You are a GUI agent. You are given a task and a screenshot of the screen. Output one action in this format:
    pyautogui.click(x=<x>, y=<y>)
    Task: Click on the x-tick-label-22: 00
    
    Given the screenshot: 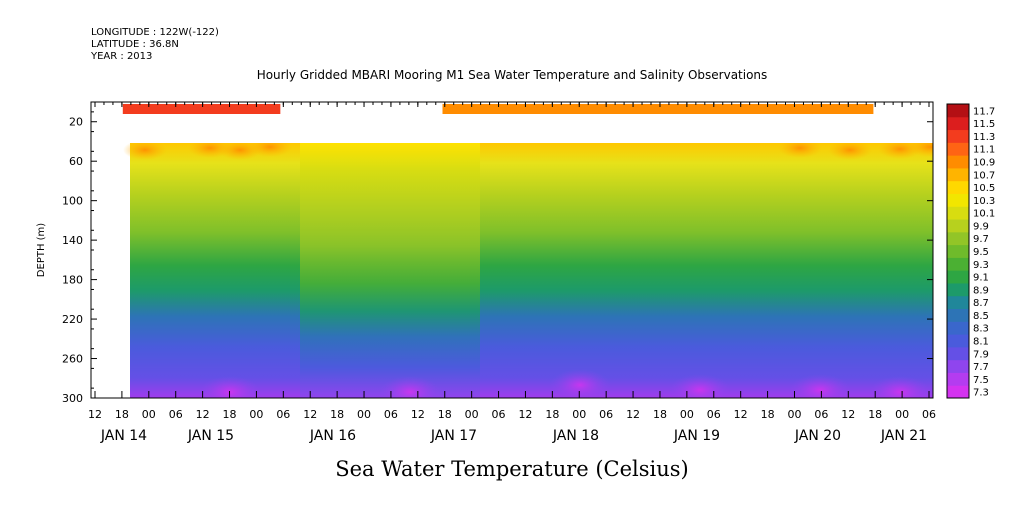 What is the action you would take?
    pyautogui.click(x=687, y=414)
    